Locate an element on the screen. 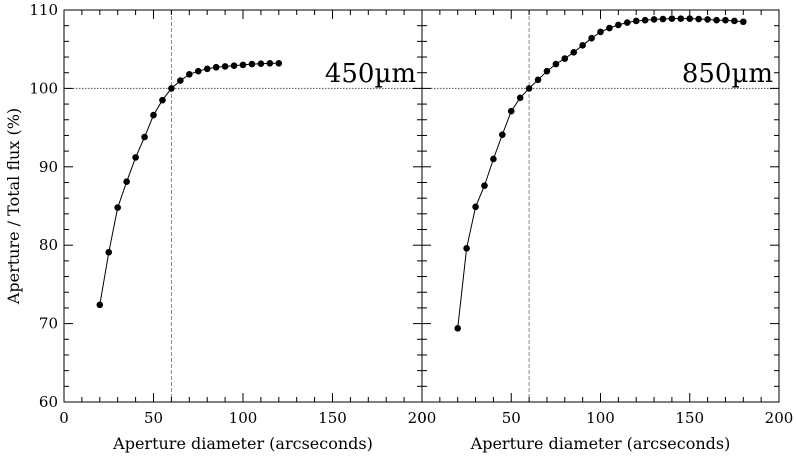 The height and width of the screenshot is (459, 796). panel-label: 850µm is located at coordinates (727, 74).